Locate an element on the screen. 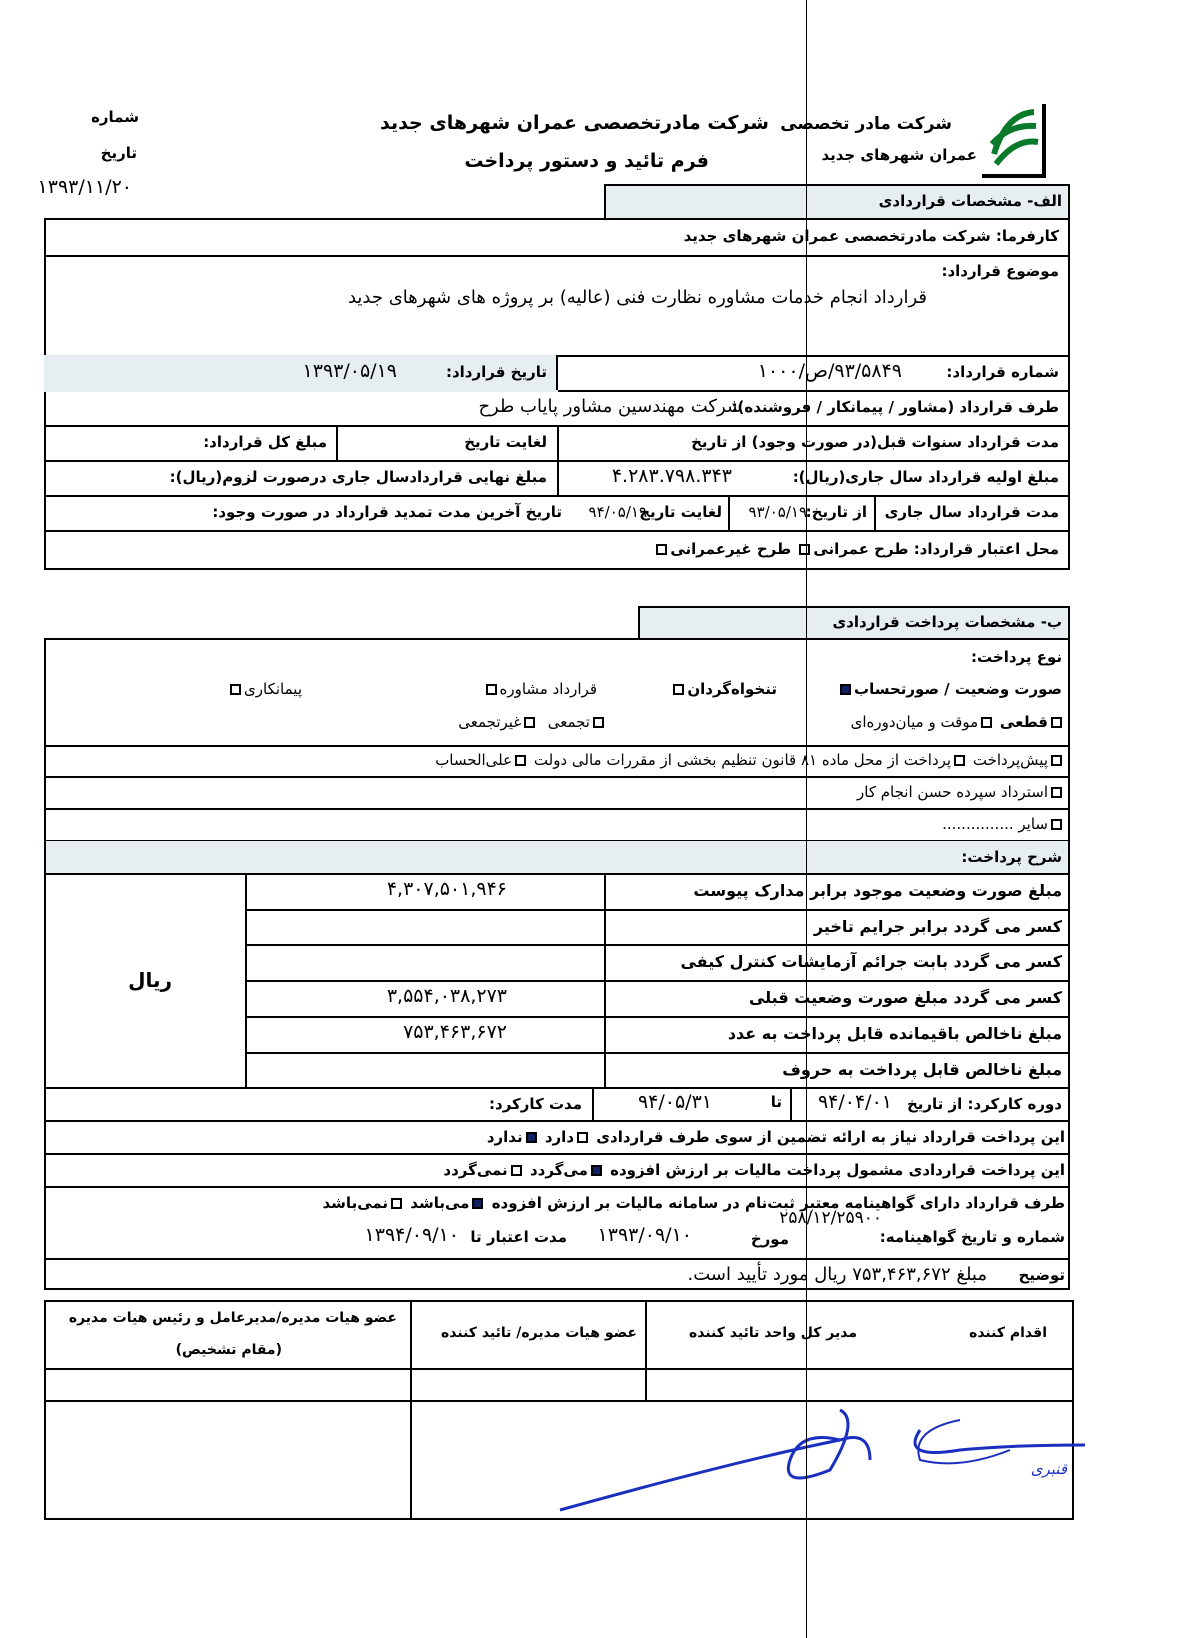 This screenshot has width=1187, height=1638. date-label: تاریخ is located at coordinates (118, 153).